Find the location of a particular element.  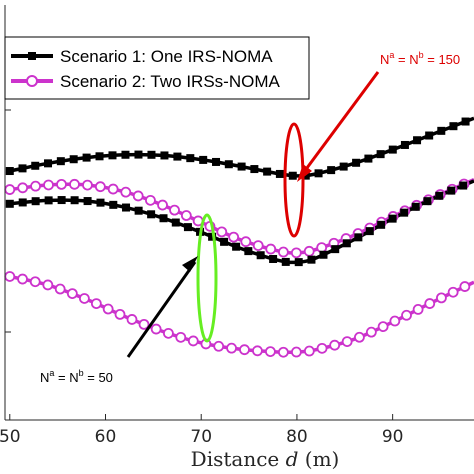

x-tick-label: 70 is located at coordinates (201, 437).